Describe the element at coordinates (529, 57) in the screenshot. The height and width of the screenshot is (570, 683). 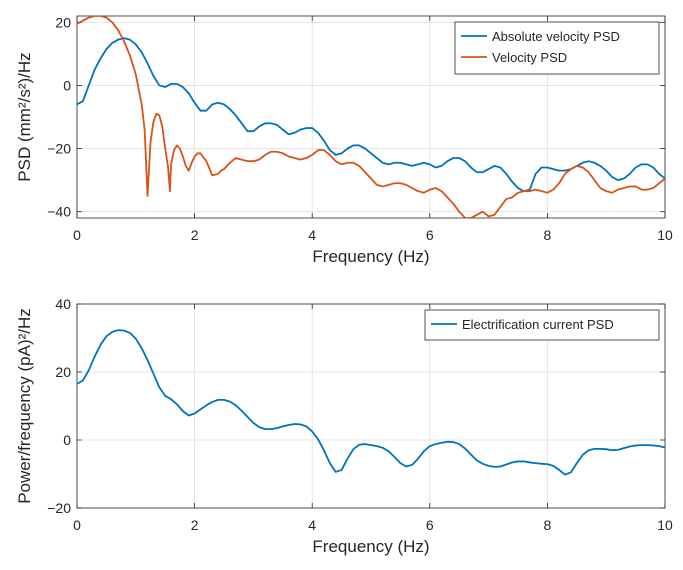
I see `legend-label-2: Velocity PSD` at that location.